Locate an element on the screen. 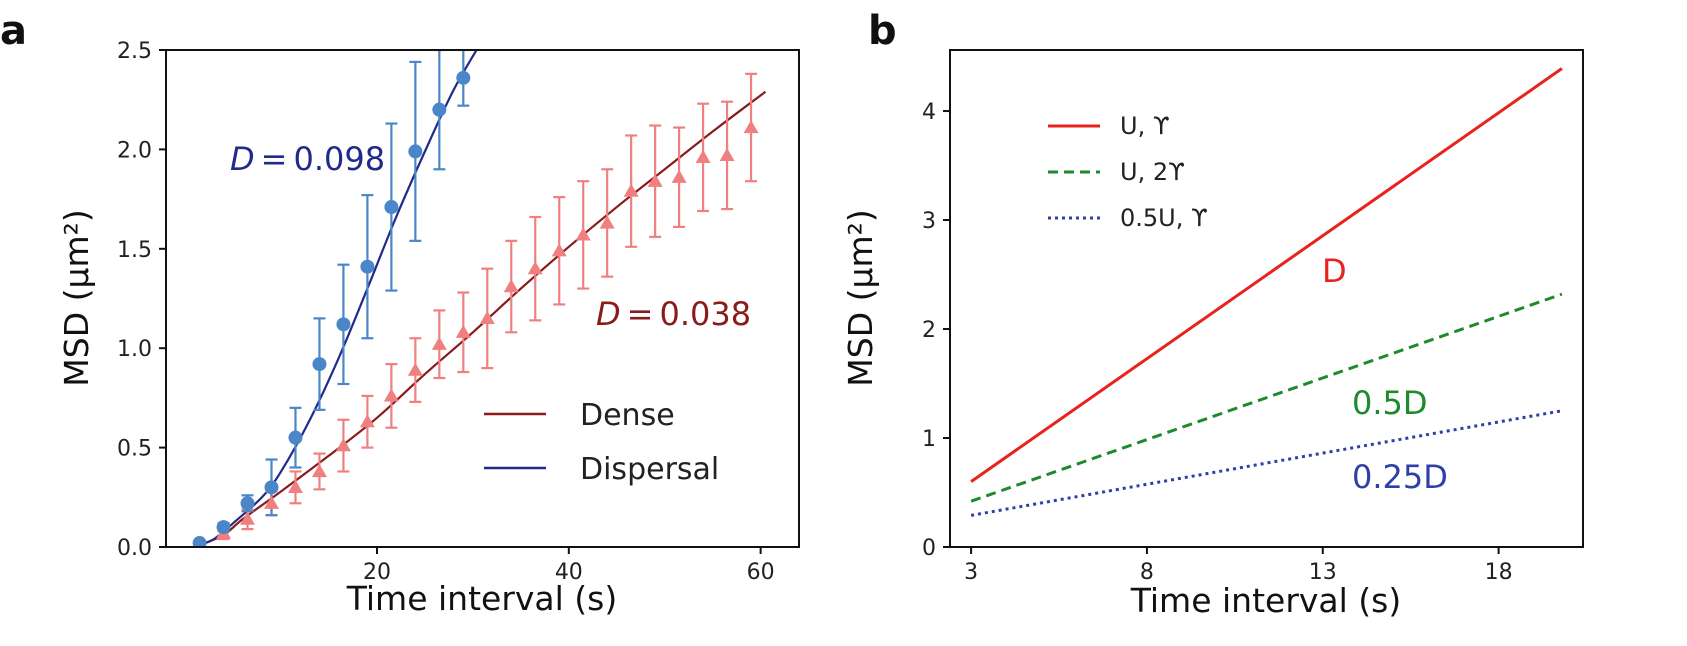 The image size is (1687, 646). panel-b-ytick-label: 0 is located at coordinates (929, 548).